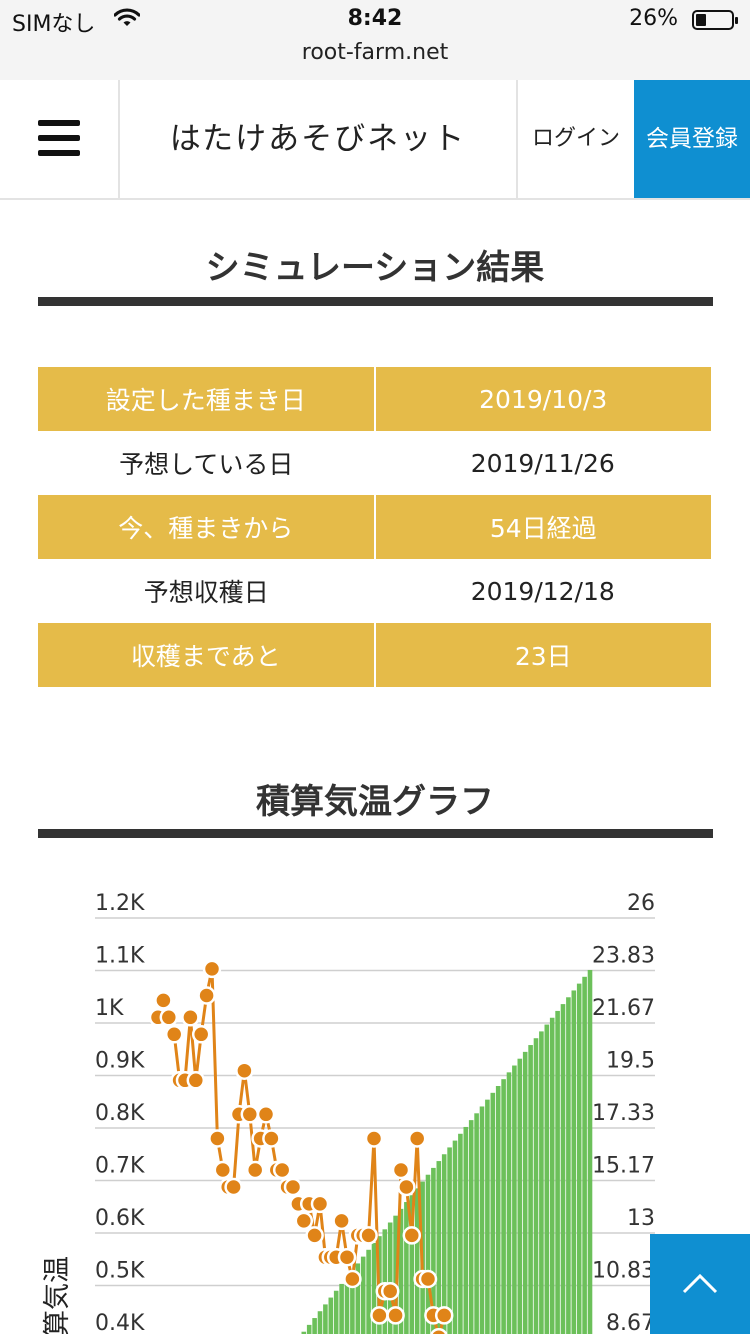 The height and width of the screenshot is (1334, 750). Describe the element at coordinates (542, 655) in the screenshot. I see `results-row-value: 23日` at that location.